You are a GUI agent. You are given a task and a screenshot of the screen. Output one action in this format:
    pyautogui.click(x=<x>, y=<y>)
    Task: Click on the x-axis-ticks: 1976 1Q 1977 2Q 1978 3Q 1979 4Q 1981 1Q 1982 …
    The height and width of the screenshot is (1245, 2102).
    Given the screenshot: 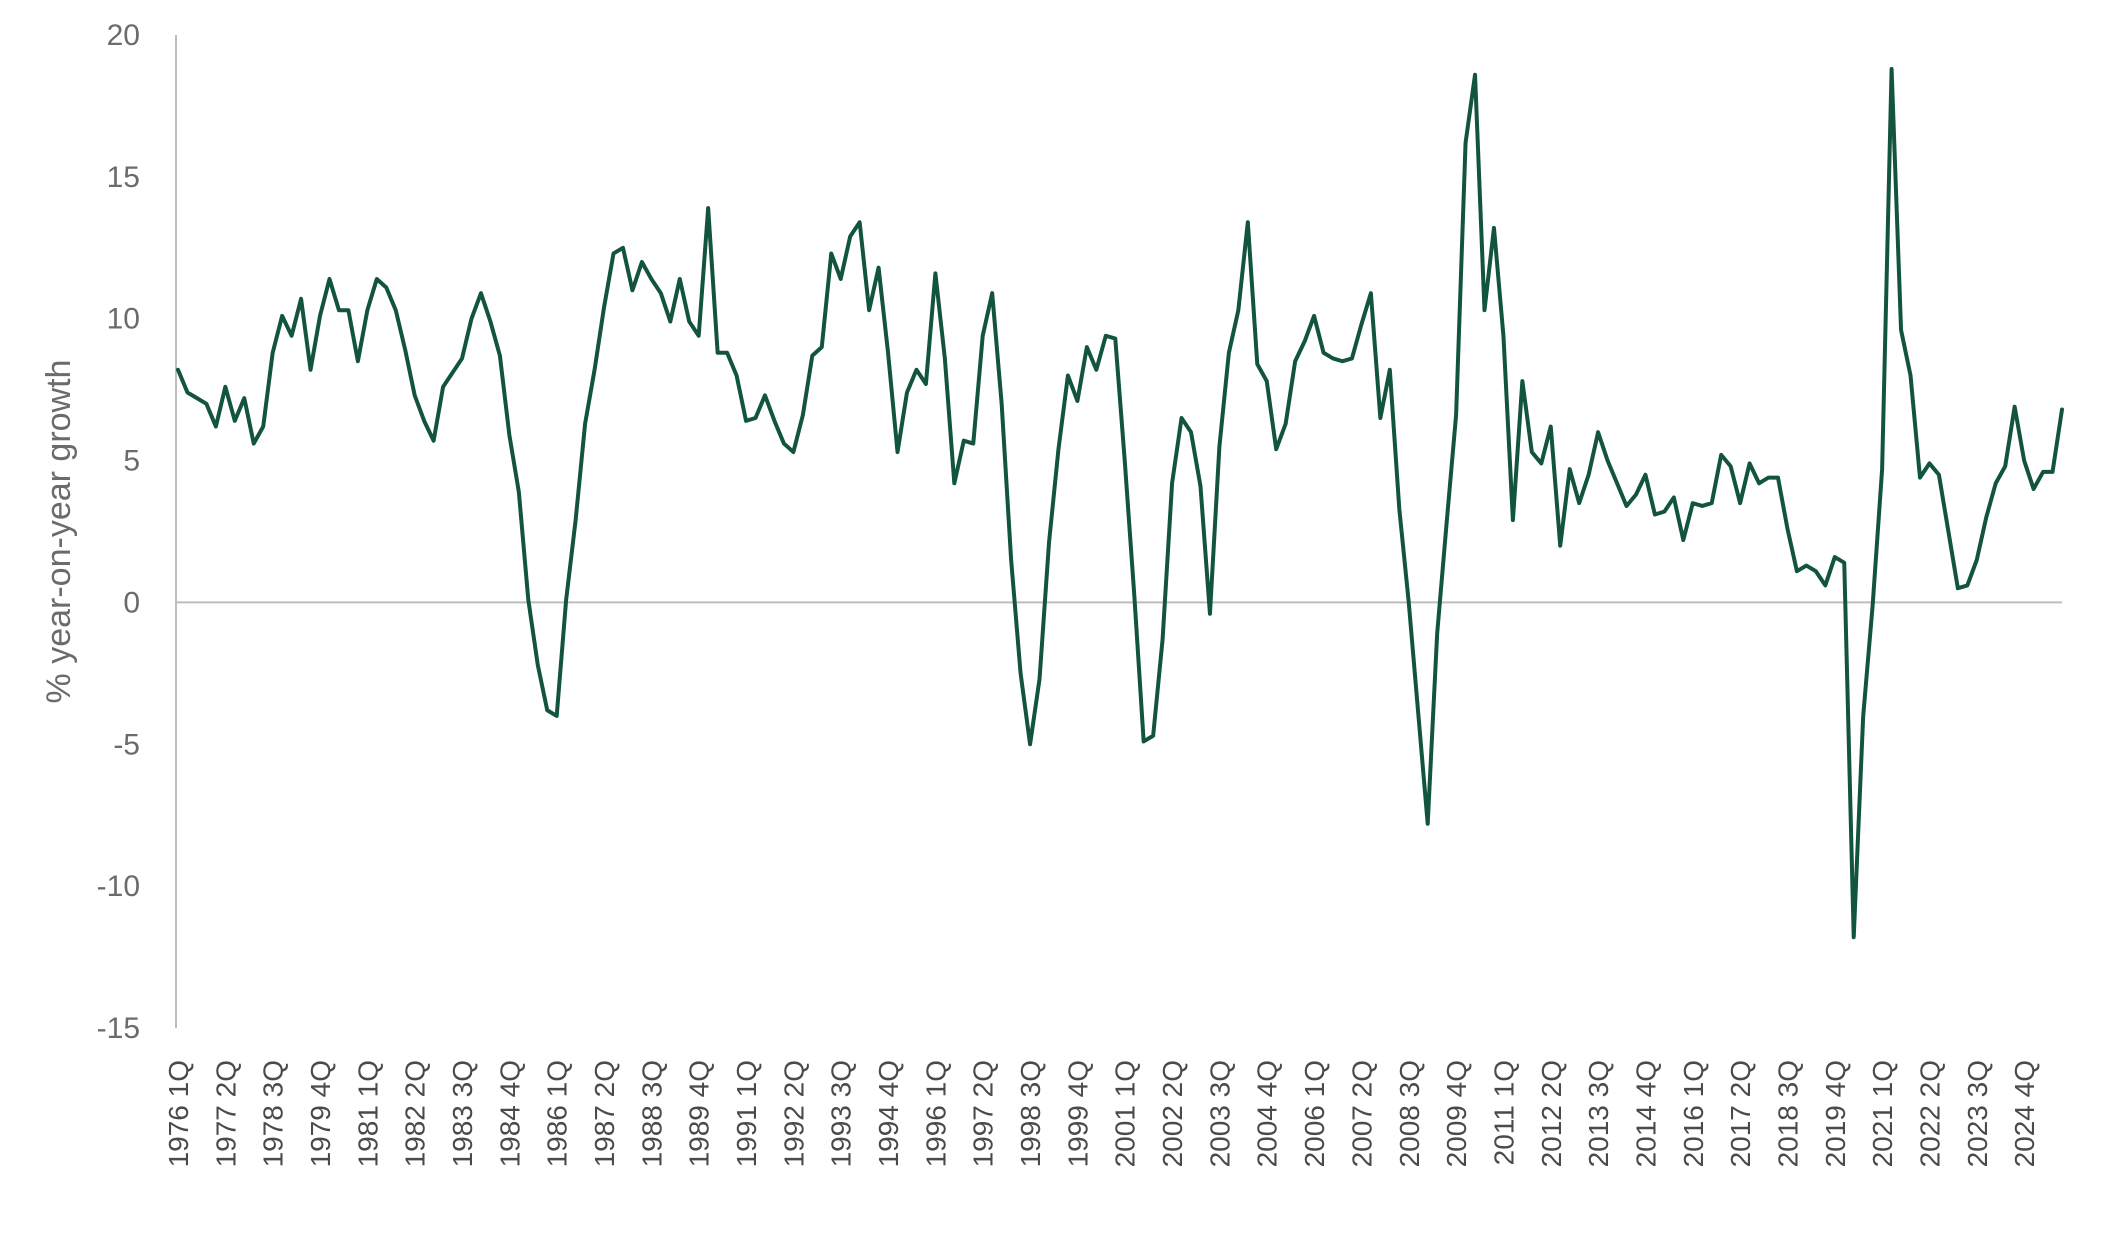 What is the action you would take?
    pyautogui.click(x=1101, y=1113)
    